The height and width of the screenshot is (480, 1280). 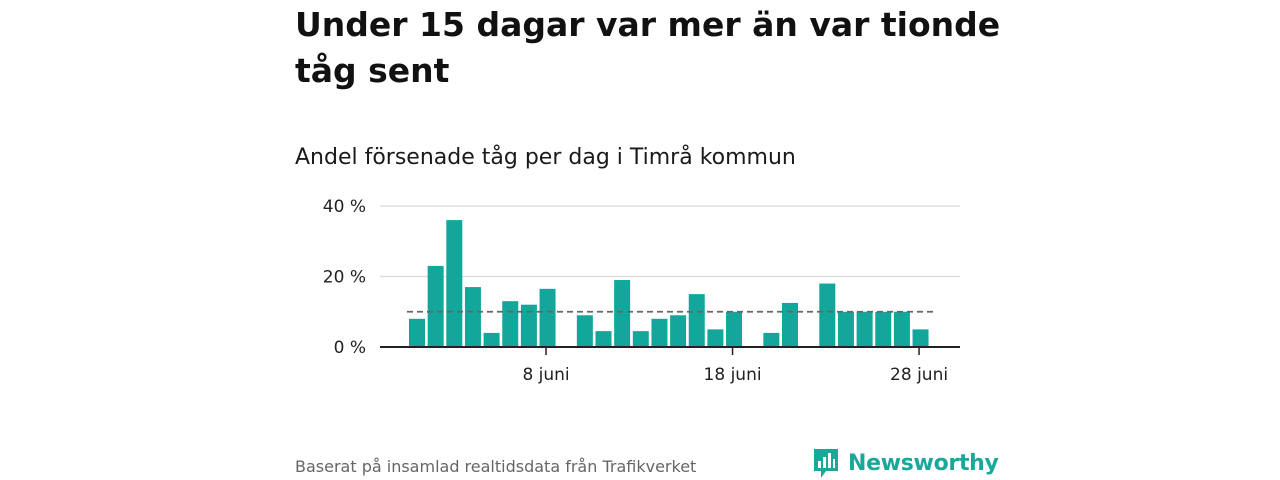 What do you see at coordinates (826, 463) in the screenshot?
I see `newsworthy-logo-icon` at bounding box center [826, 463].